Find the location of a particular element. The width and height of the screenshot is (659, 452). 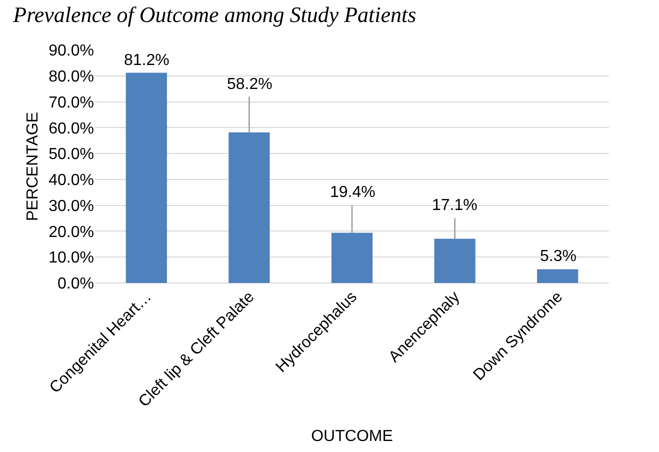

chart-title: Prevalence of Outcome among Study Patients is located at coordinates (214, 15).